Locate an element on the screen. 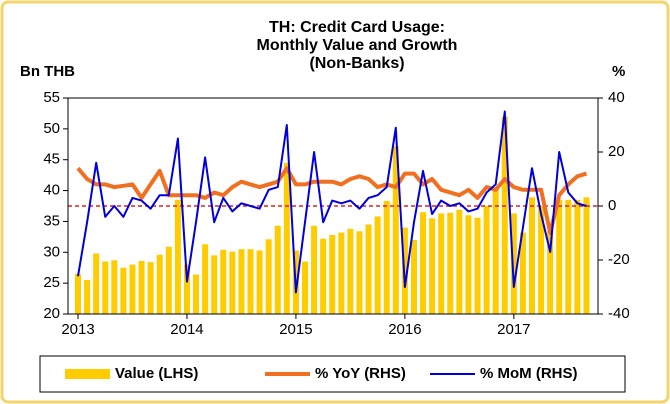  x-tick-label: 2017 is located at coordinates (513, 329).